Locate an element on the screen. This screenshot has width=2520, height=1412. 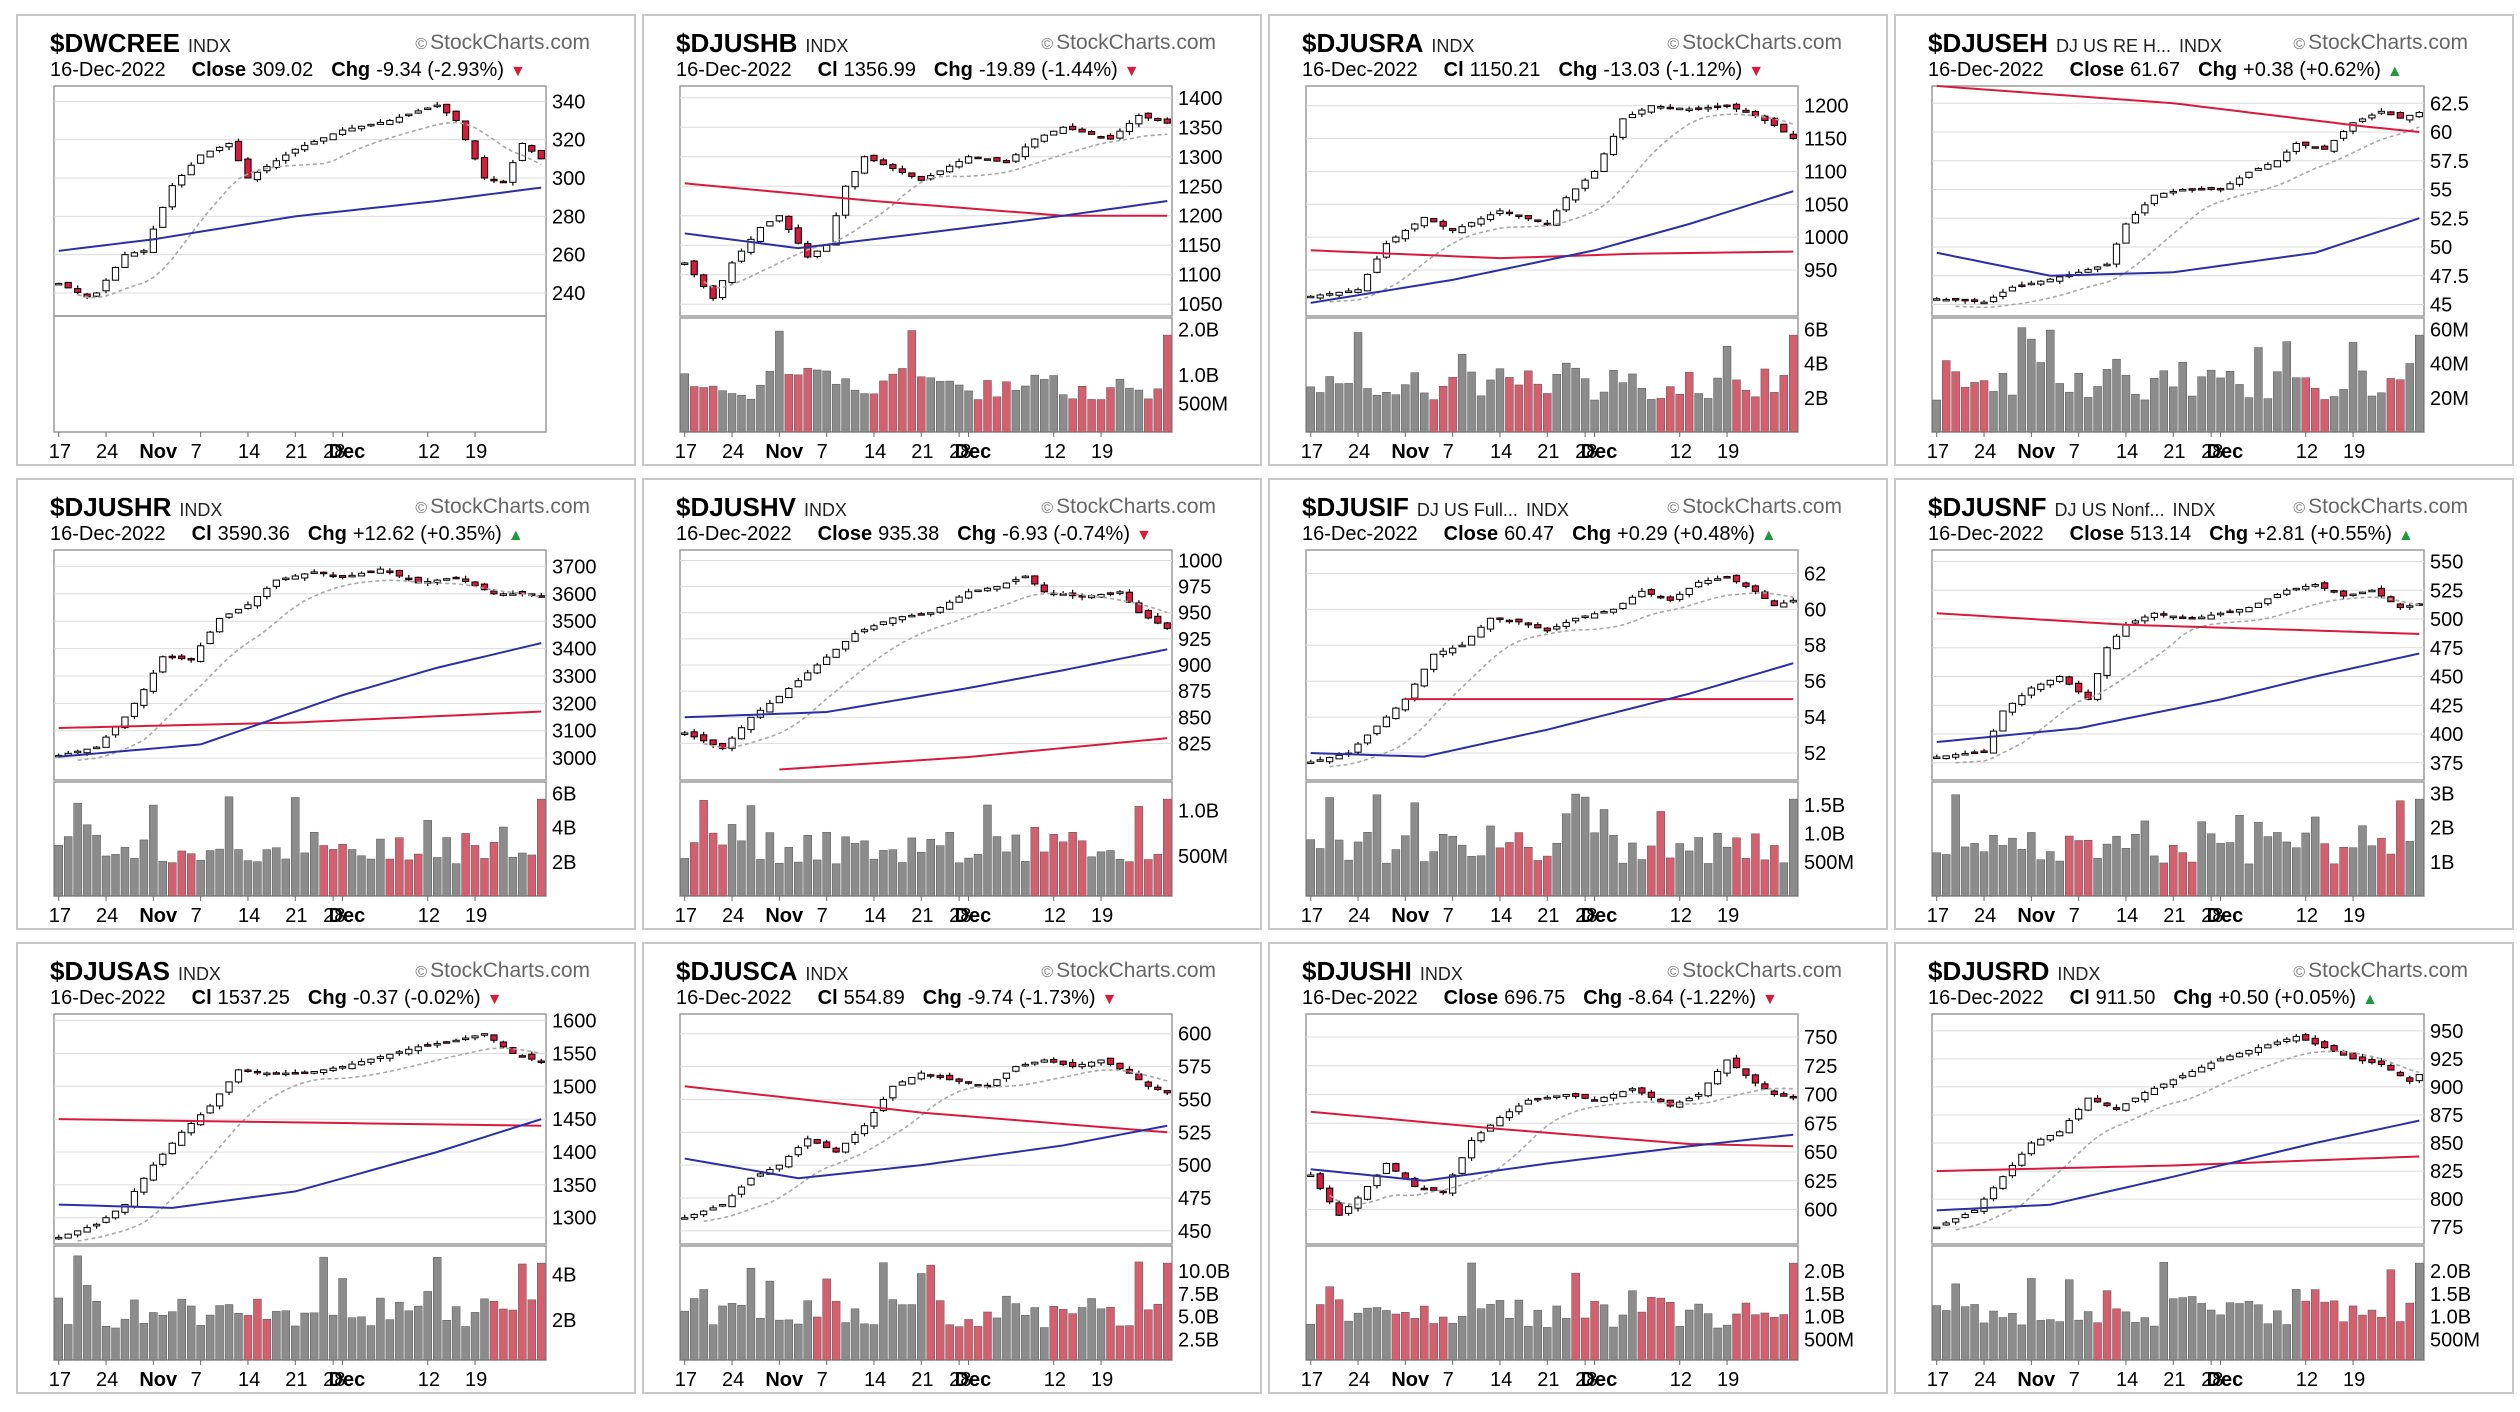
y-tick-label: 54 is located at coordinates (1815, 718).